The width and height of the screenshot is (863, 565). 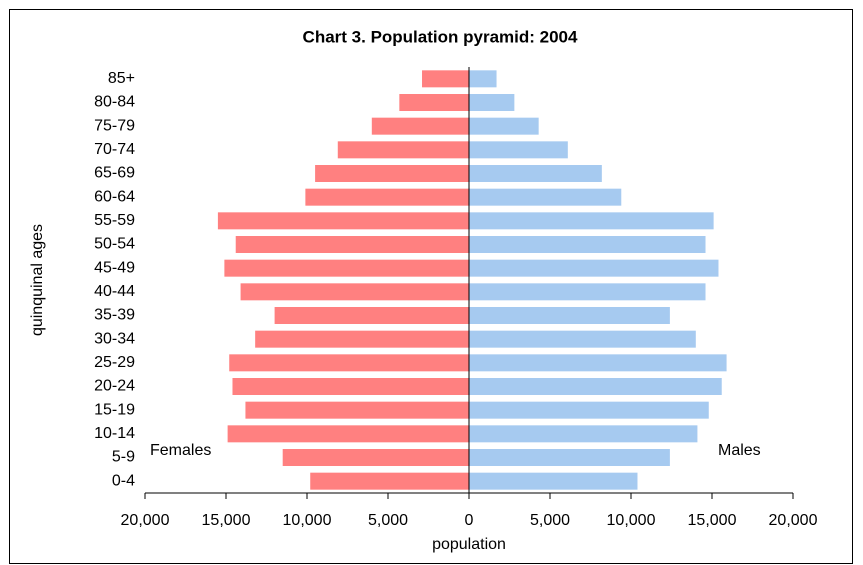 I want to click on y-tick-label: 80-84, so click(x=114, y=102).